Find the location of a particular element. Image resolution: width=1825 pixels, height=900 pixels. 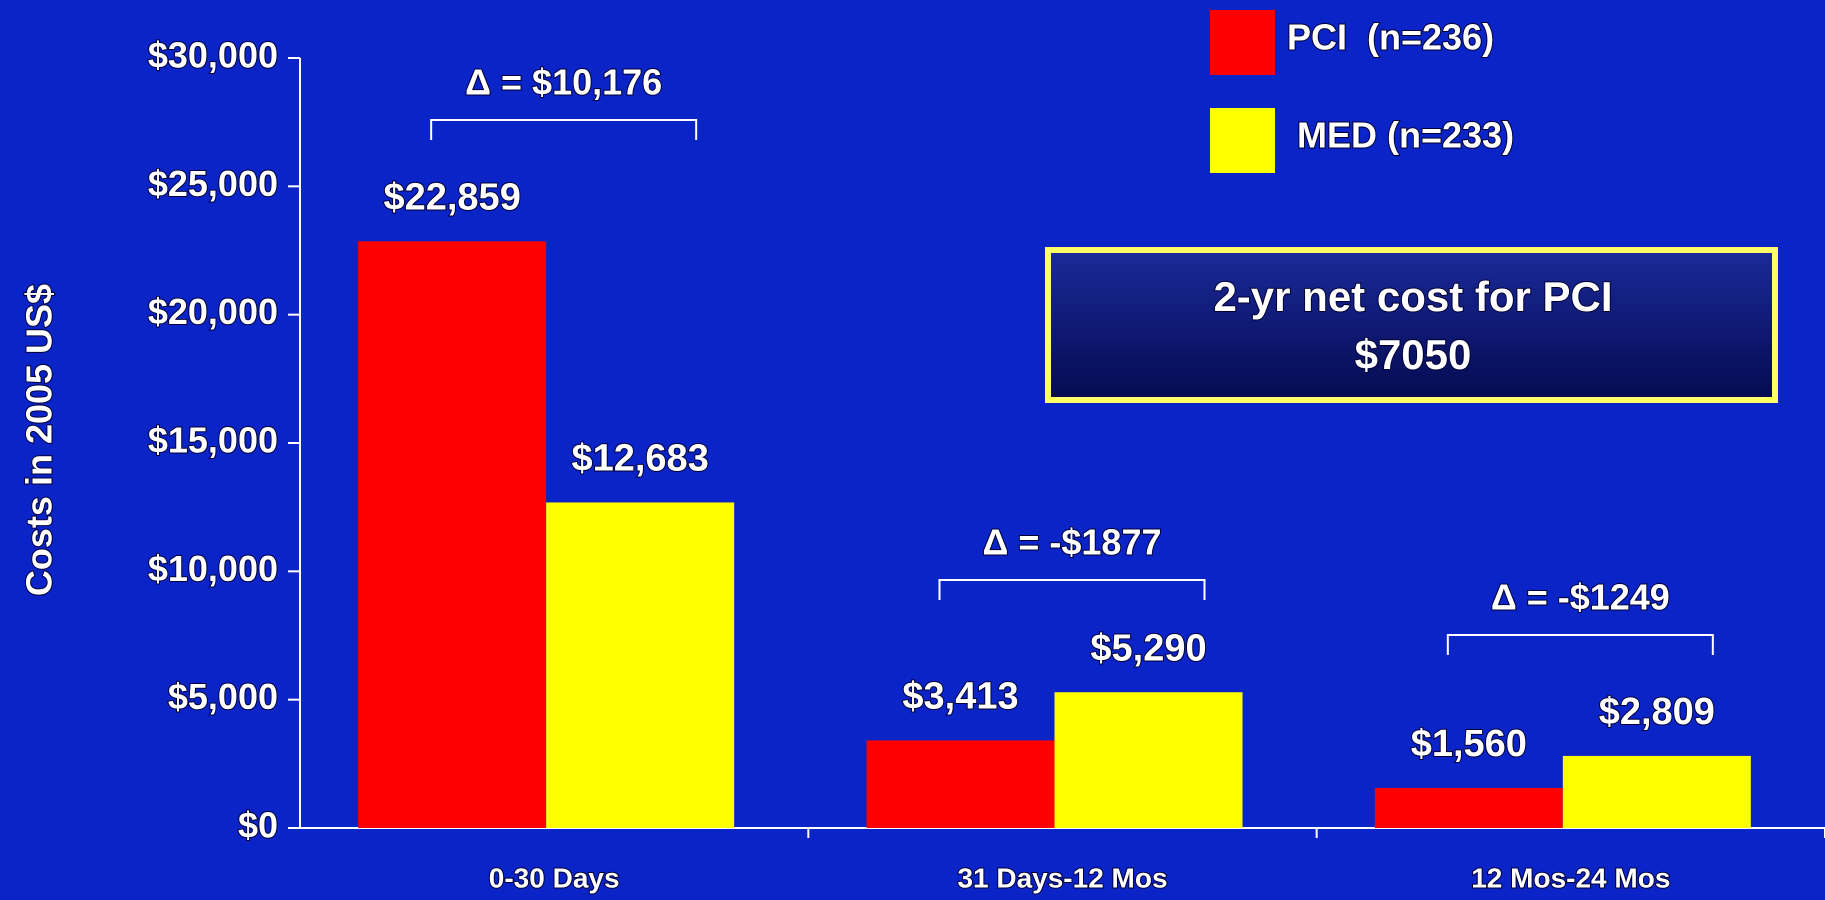

value-label: $22,859 is located at coordinates (451, 197).